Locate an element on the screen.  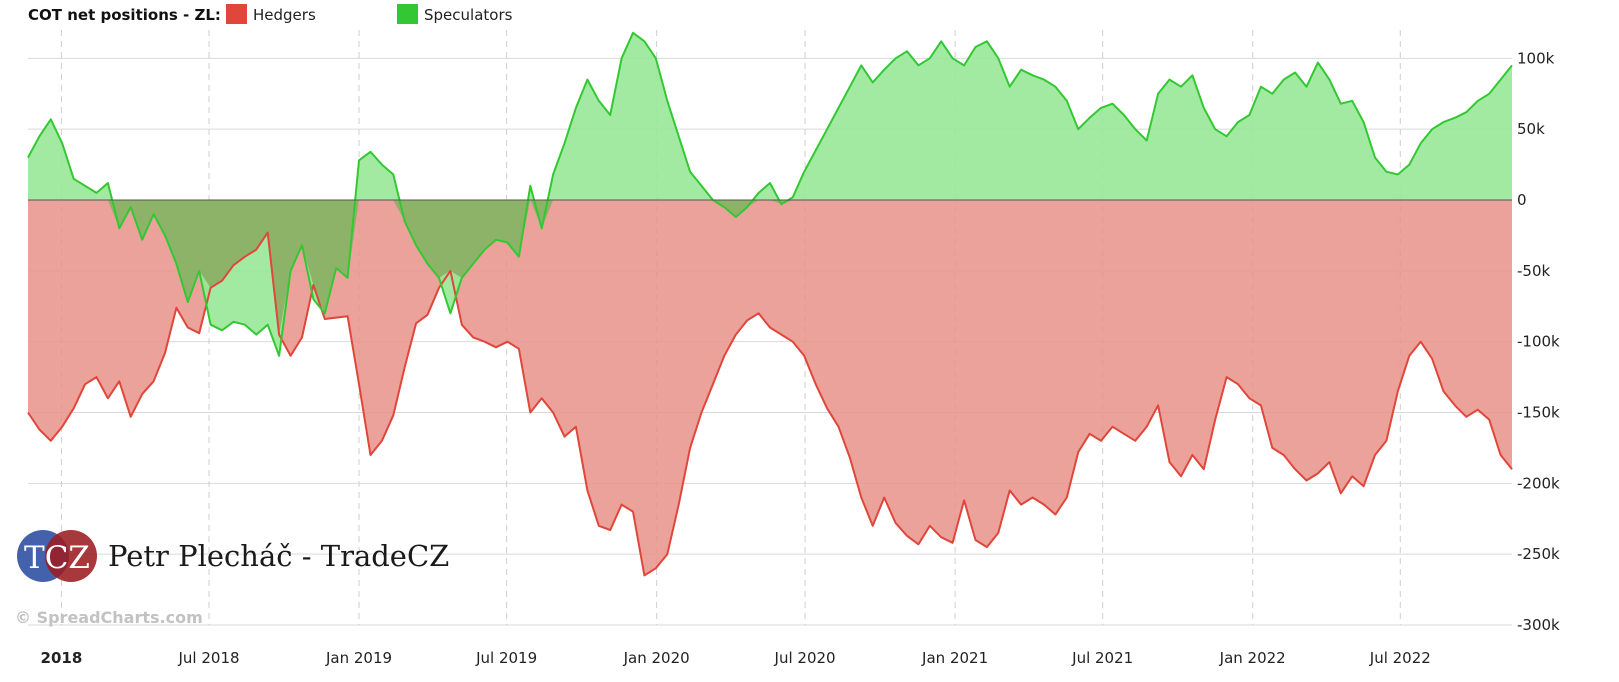
x-tick-label: Jul 2019 is located at coordinates (506, 658).